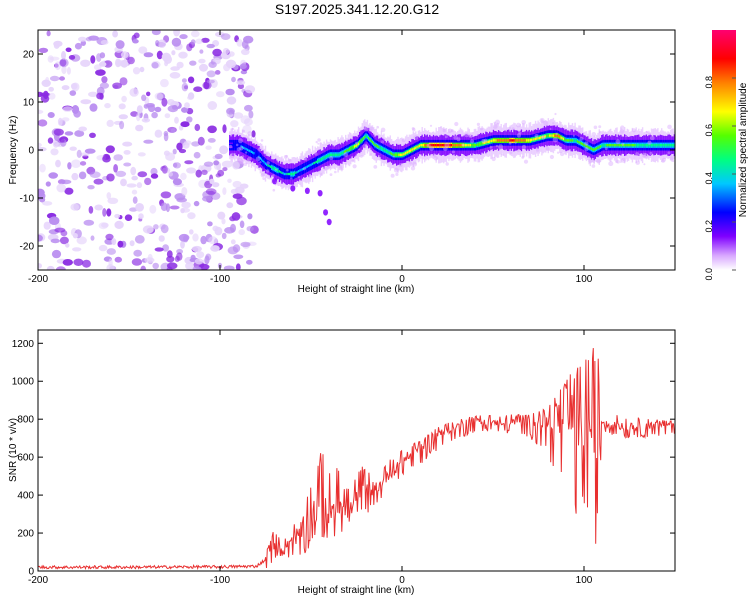  I want to click on spectrogram-y-tick-label: 20, so click(29, 55).